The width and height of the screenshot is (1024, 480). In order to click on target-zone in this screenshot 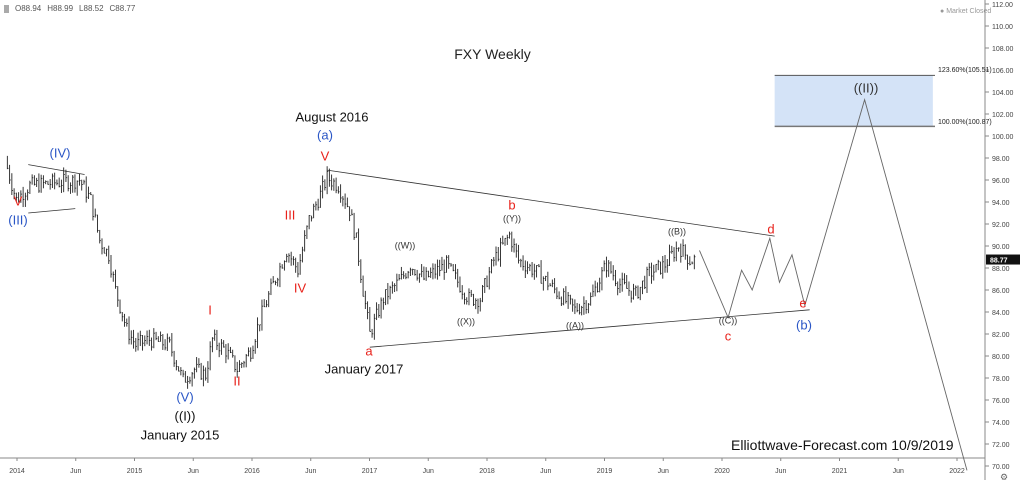, I will do `click(853, 101)`.